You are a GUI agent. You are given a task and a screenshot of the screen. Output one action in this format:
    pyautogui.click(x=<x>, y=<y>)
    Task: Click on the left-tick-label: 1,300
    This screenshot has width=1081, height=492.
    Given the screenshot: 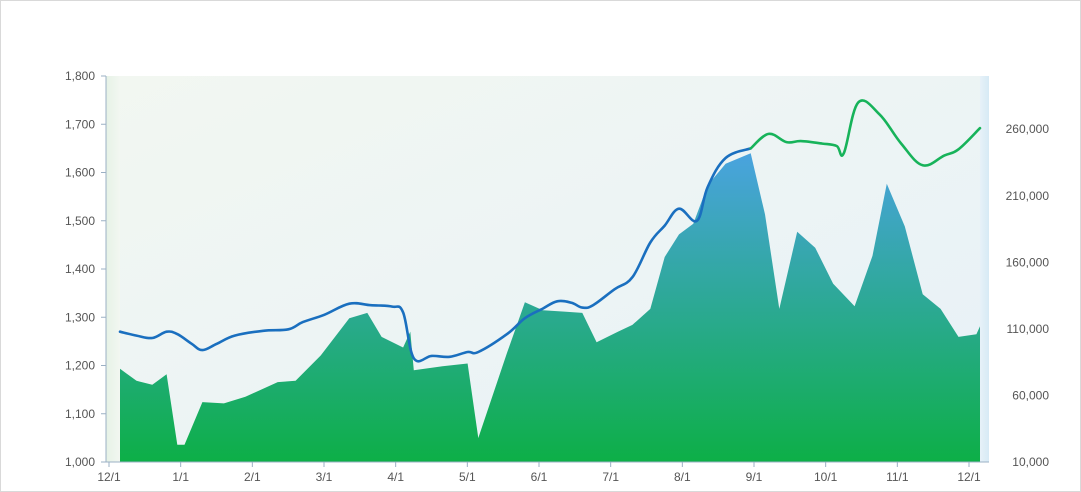 What is the action you would take?
    pyautogui.click(x=80, y=317)
    